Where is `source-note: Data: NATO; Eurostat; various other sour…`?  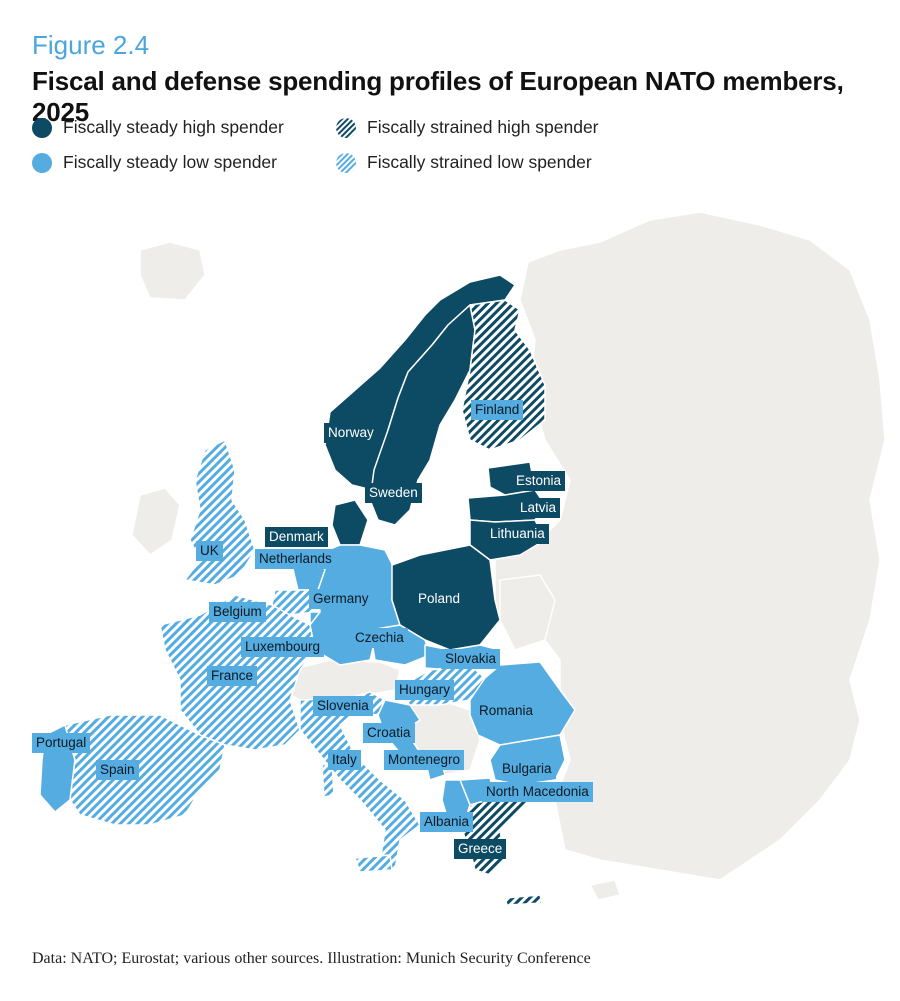 source-note: Data: NATO; Eurostat; various other sour… is located at coordinates (311, 958).